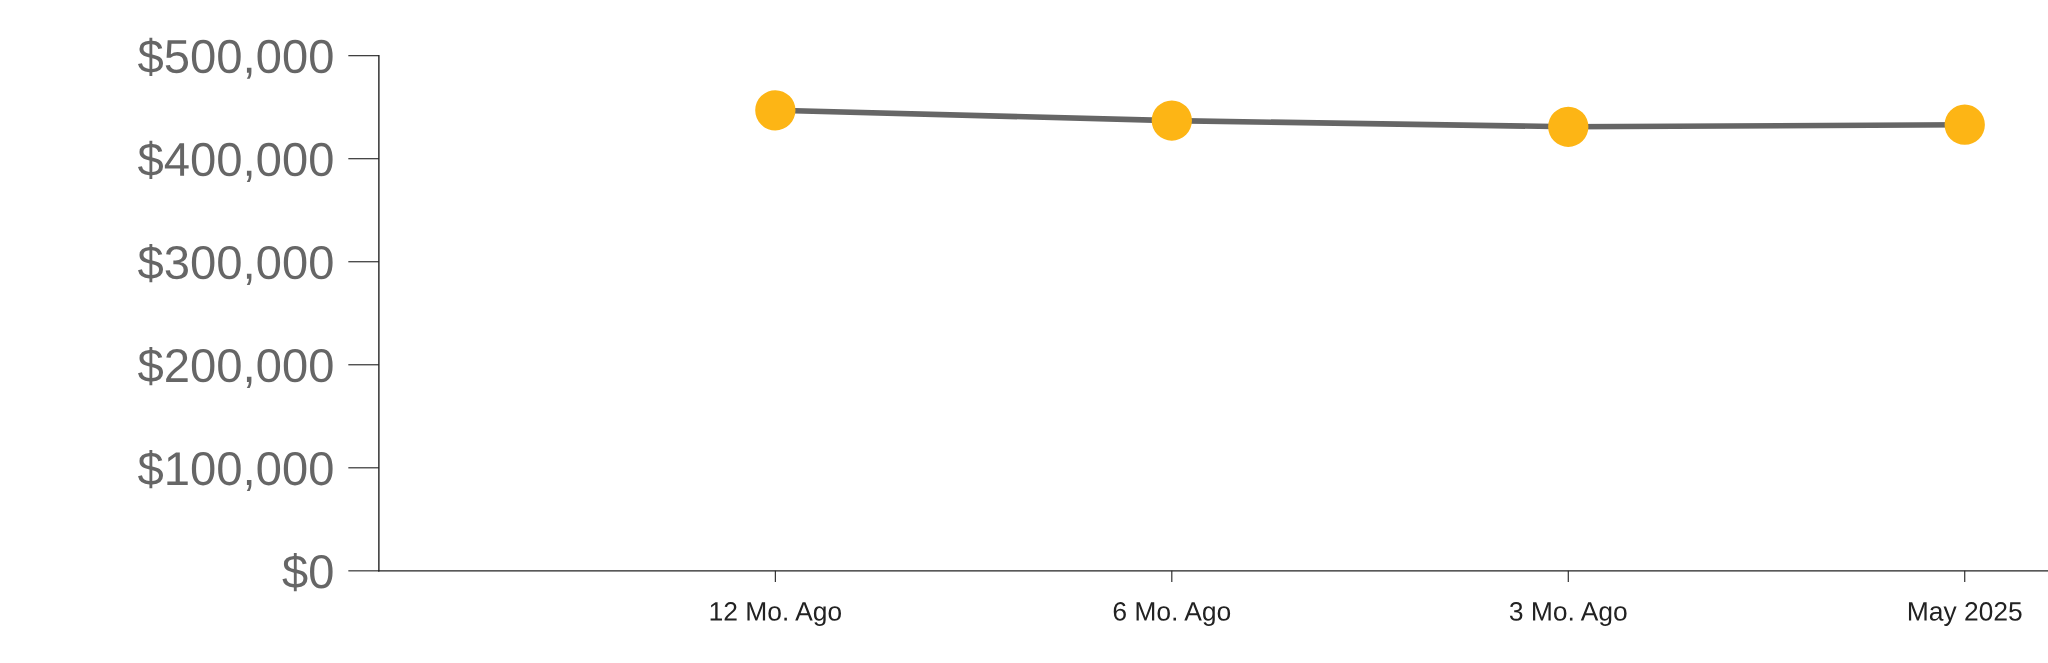 This screenshot has height=663, width=2048. What do you see at coordinates (307, 572) in the screenshot?
I see `y-tick-label: $0` at bounding box center [307, 572].